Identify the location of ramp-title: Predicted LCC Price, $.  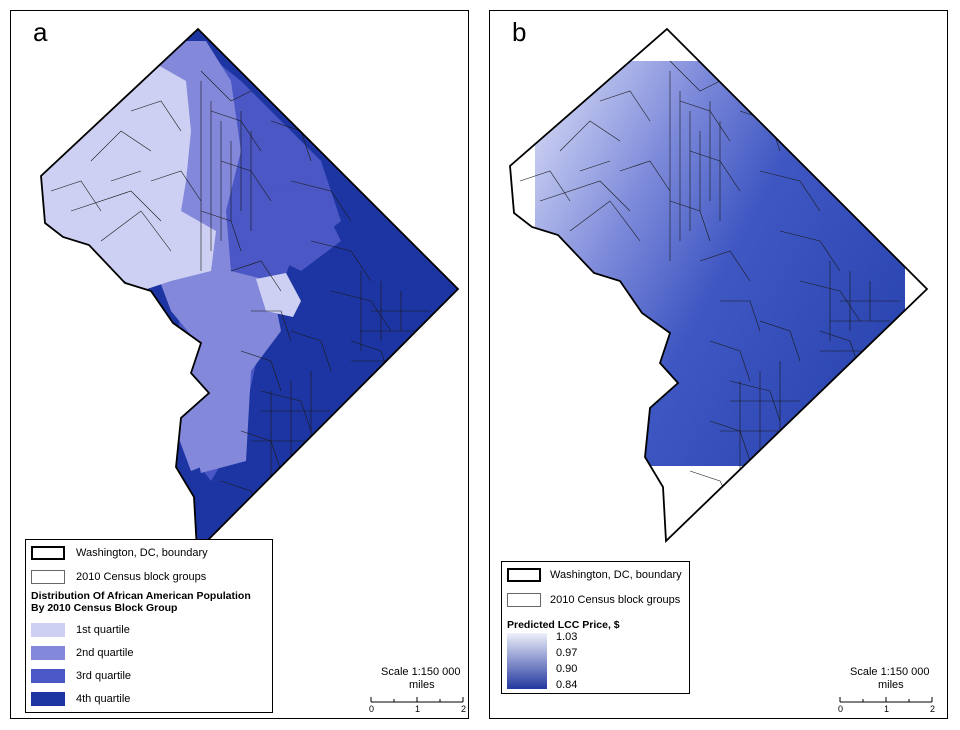
(563, 625).